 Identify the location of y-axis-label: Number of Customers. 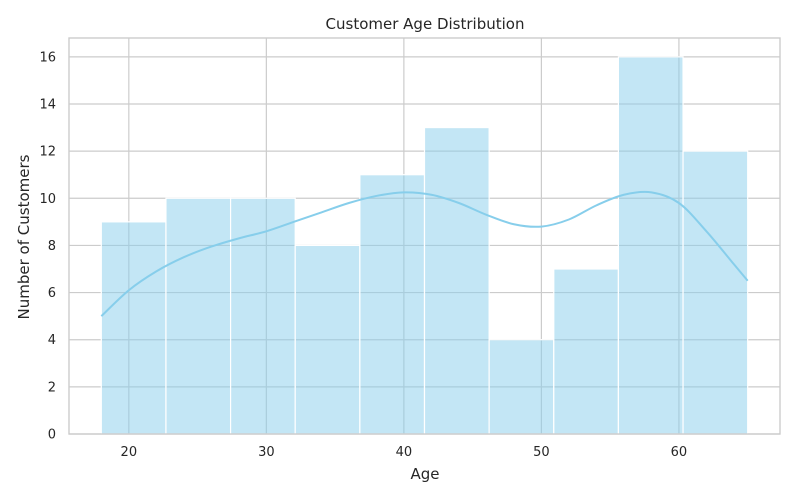
(24, 236).